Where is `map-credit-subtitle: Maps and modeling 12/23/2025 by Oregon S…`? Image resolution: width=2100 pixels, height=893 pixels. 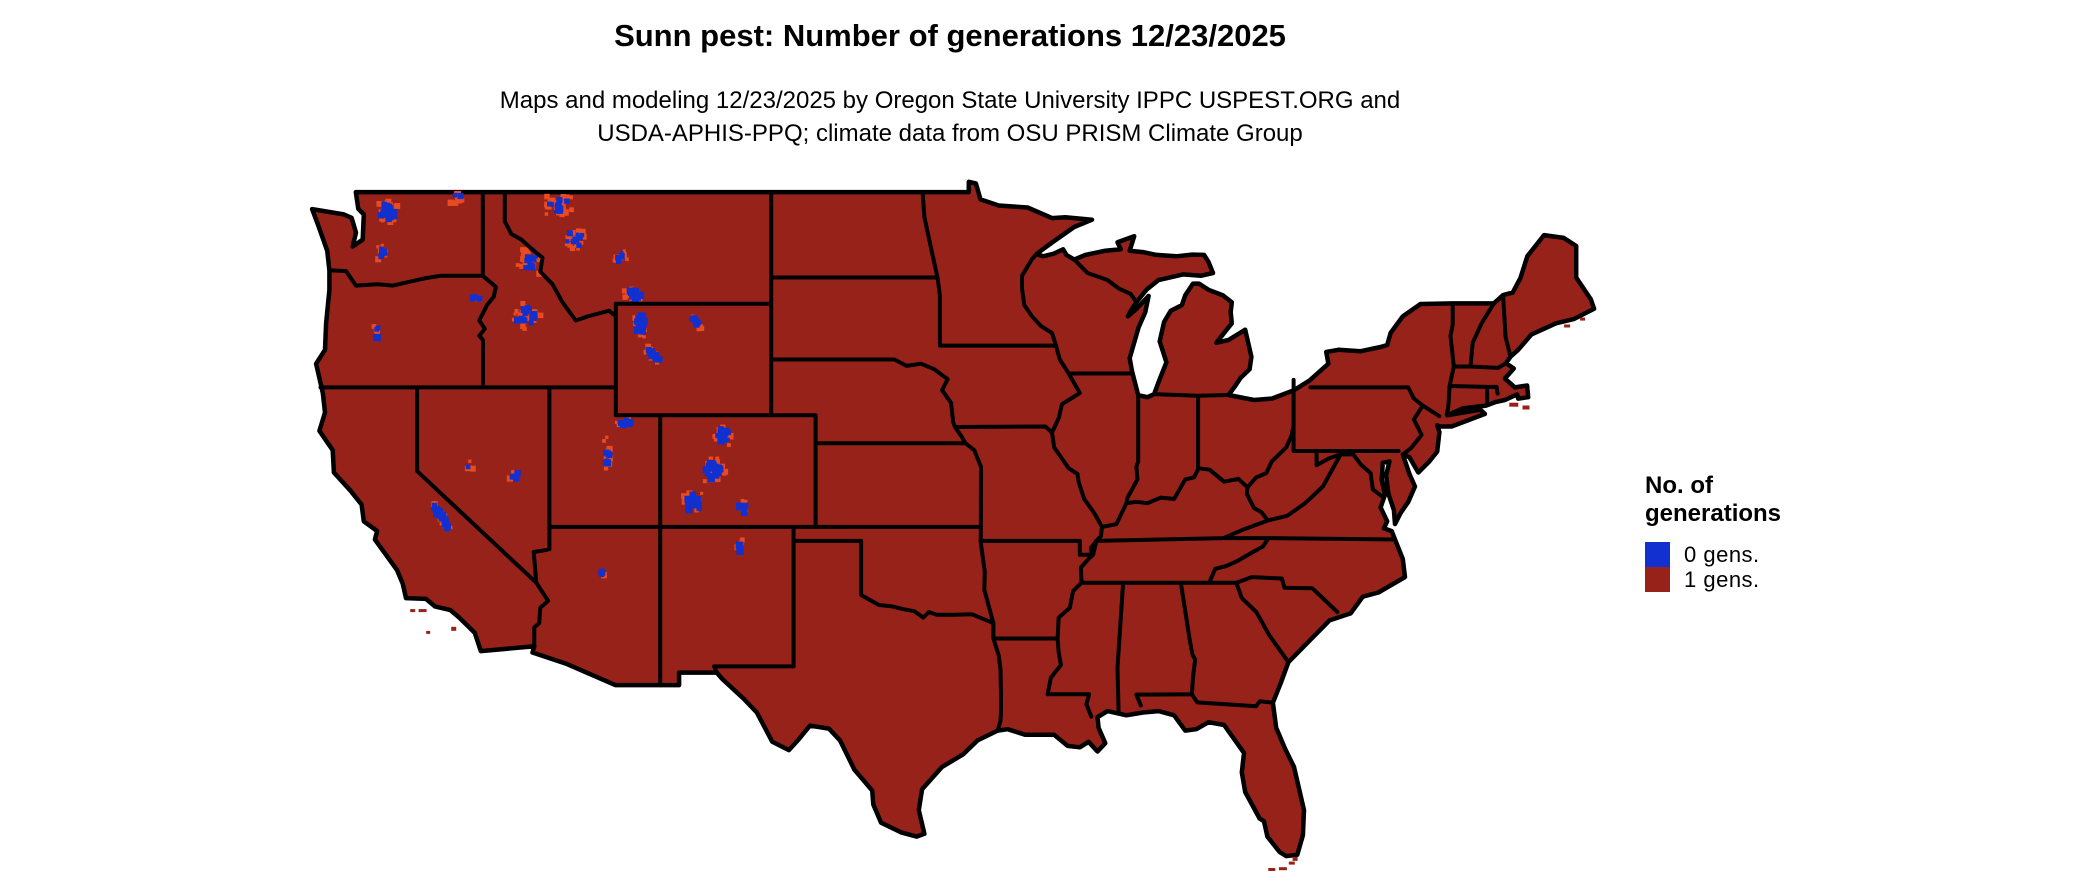 map-credit-subtitle: Maps and modeling 12/23/2025 by Oregon S… is located at coordinates (950, 117).